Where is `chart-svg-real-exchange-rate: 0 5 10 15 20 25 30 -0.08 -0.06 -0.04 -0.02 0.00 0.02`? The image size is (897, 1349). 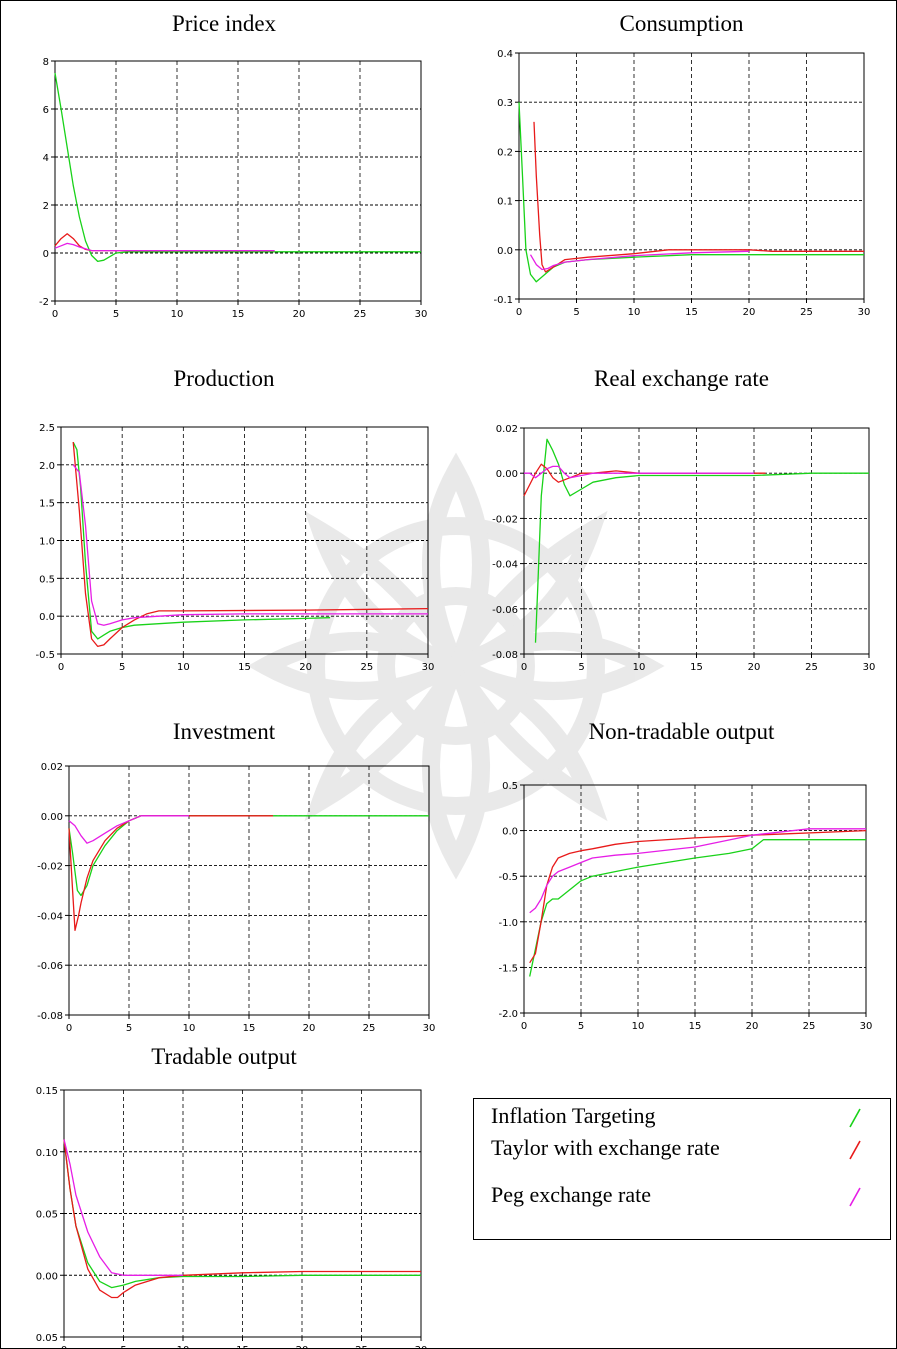
chart-svg-real-exchange-rate: 0 5 10 15 20 25 30 -0.08 -0.06 -0.04 -0.02 0.00 0.02 is located at coordinates (684, 548).